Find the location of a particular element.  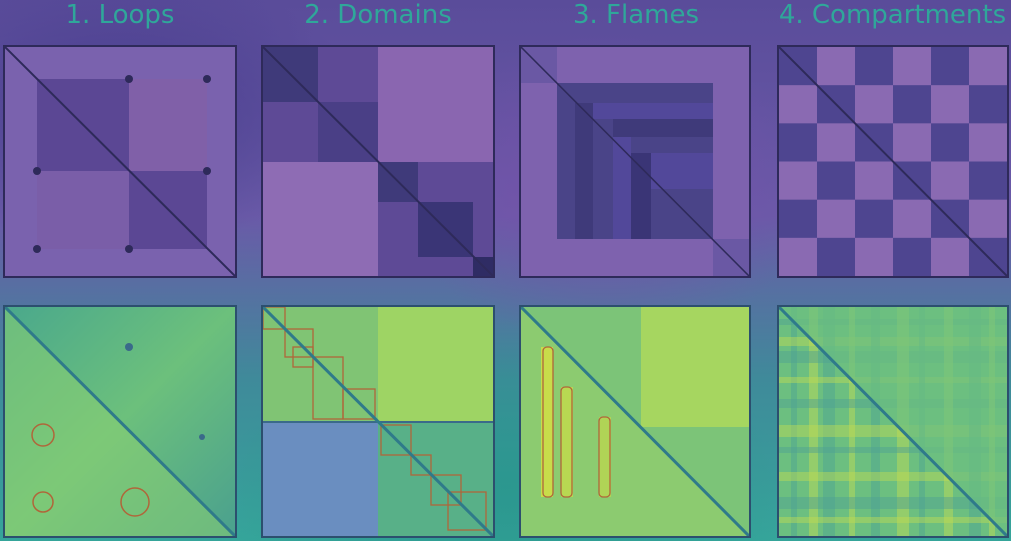

title-domains: 2. Domains is located at coordinates (378, 15).